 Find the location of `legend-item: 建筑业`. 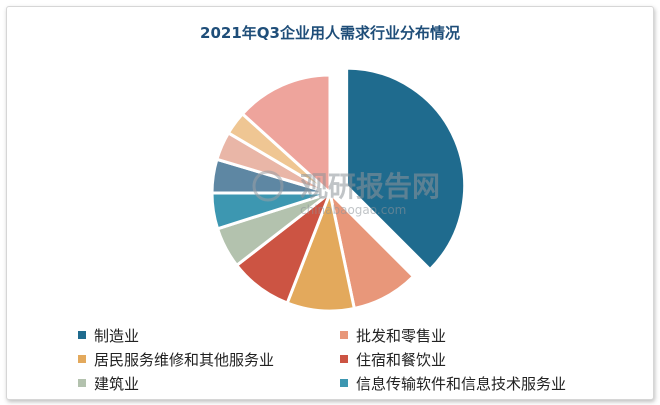

legend-item: 建筑业 is located at coordinates (209, 383).